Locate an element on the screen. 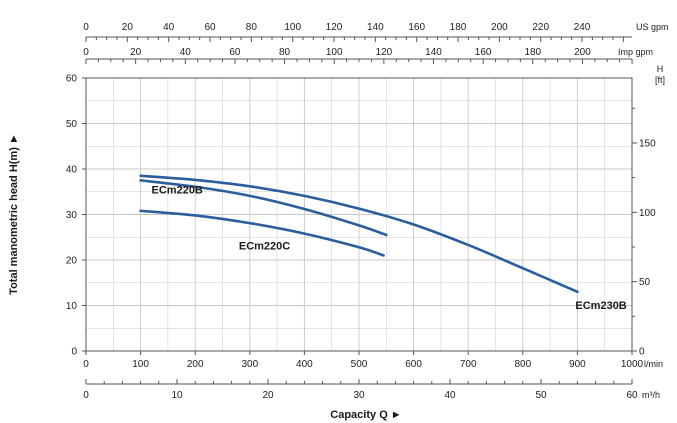 This screenshot has width=677, height=423. y-tick-label: 30 is located at coordinates (72, 215).